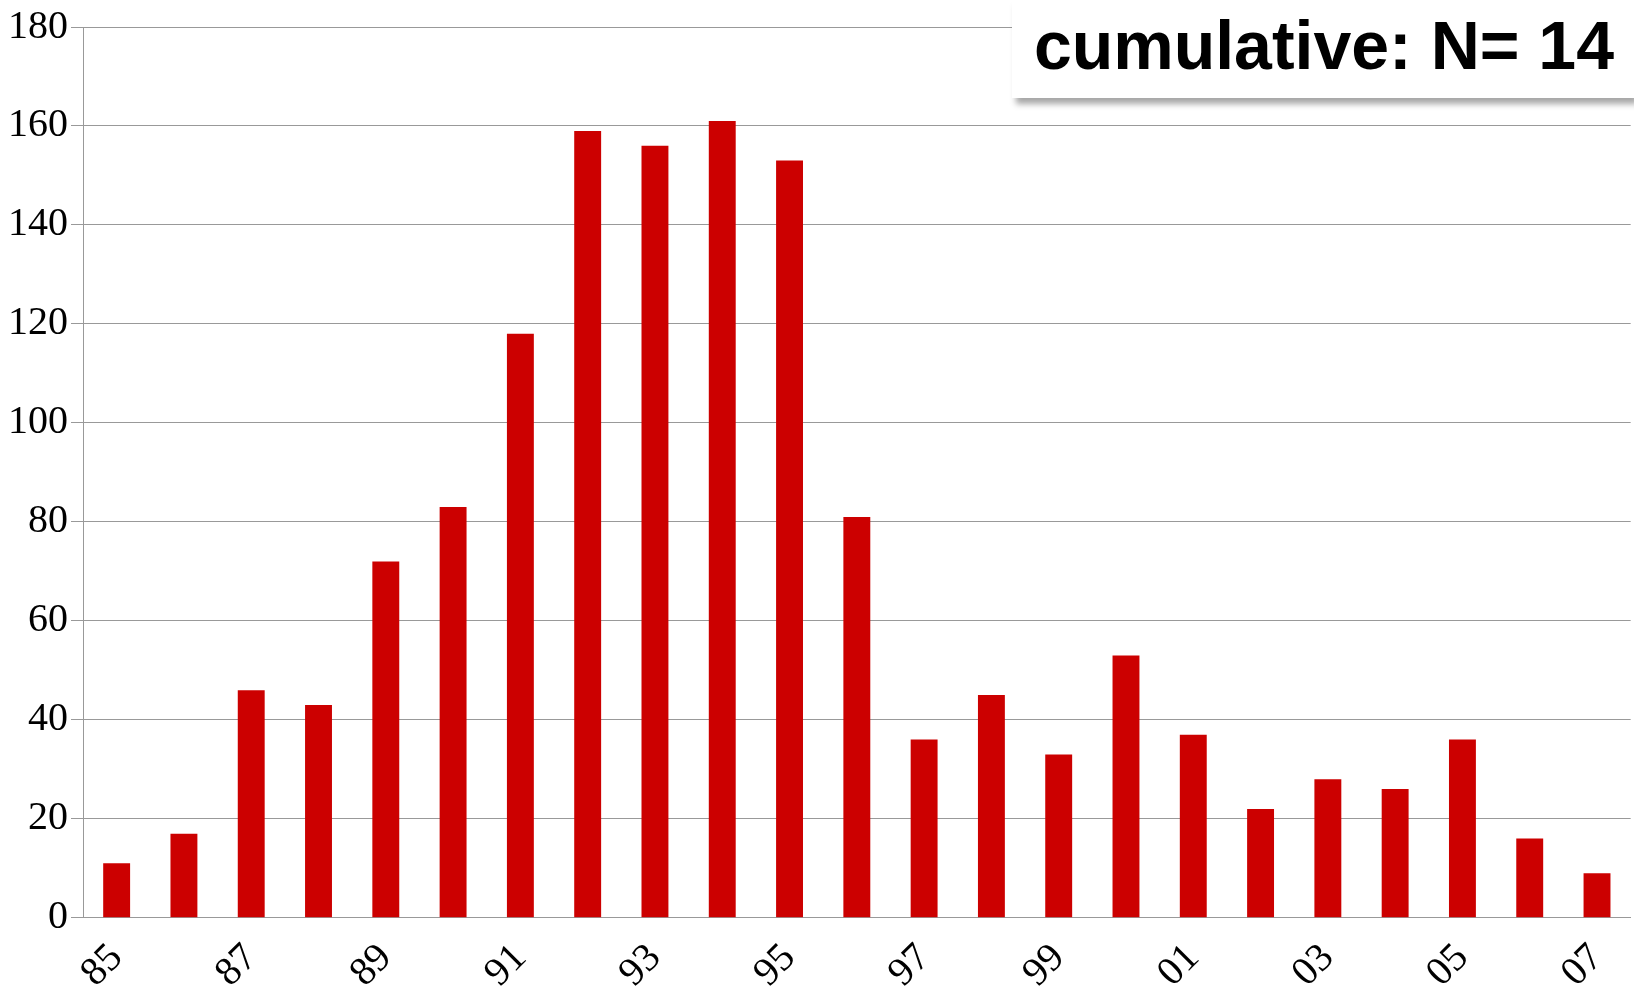  Describe the element at coordinates (48, 717) in the screenshot. I see `y-tick-label: 40` at that location.